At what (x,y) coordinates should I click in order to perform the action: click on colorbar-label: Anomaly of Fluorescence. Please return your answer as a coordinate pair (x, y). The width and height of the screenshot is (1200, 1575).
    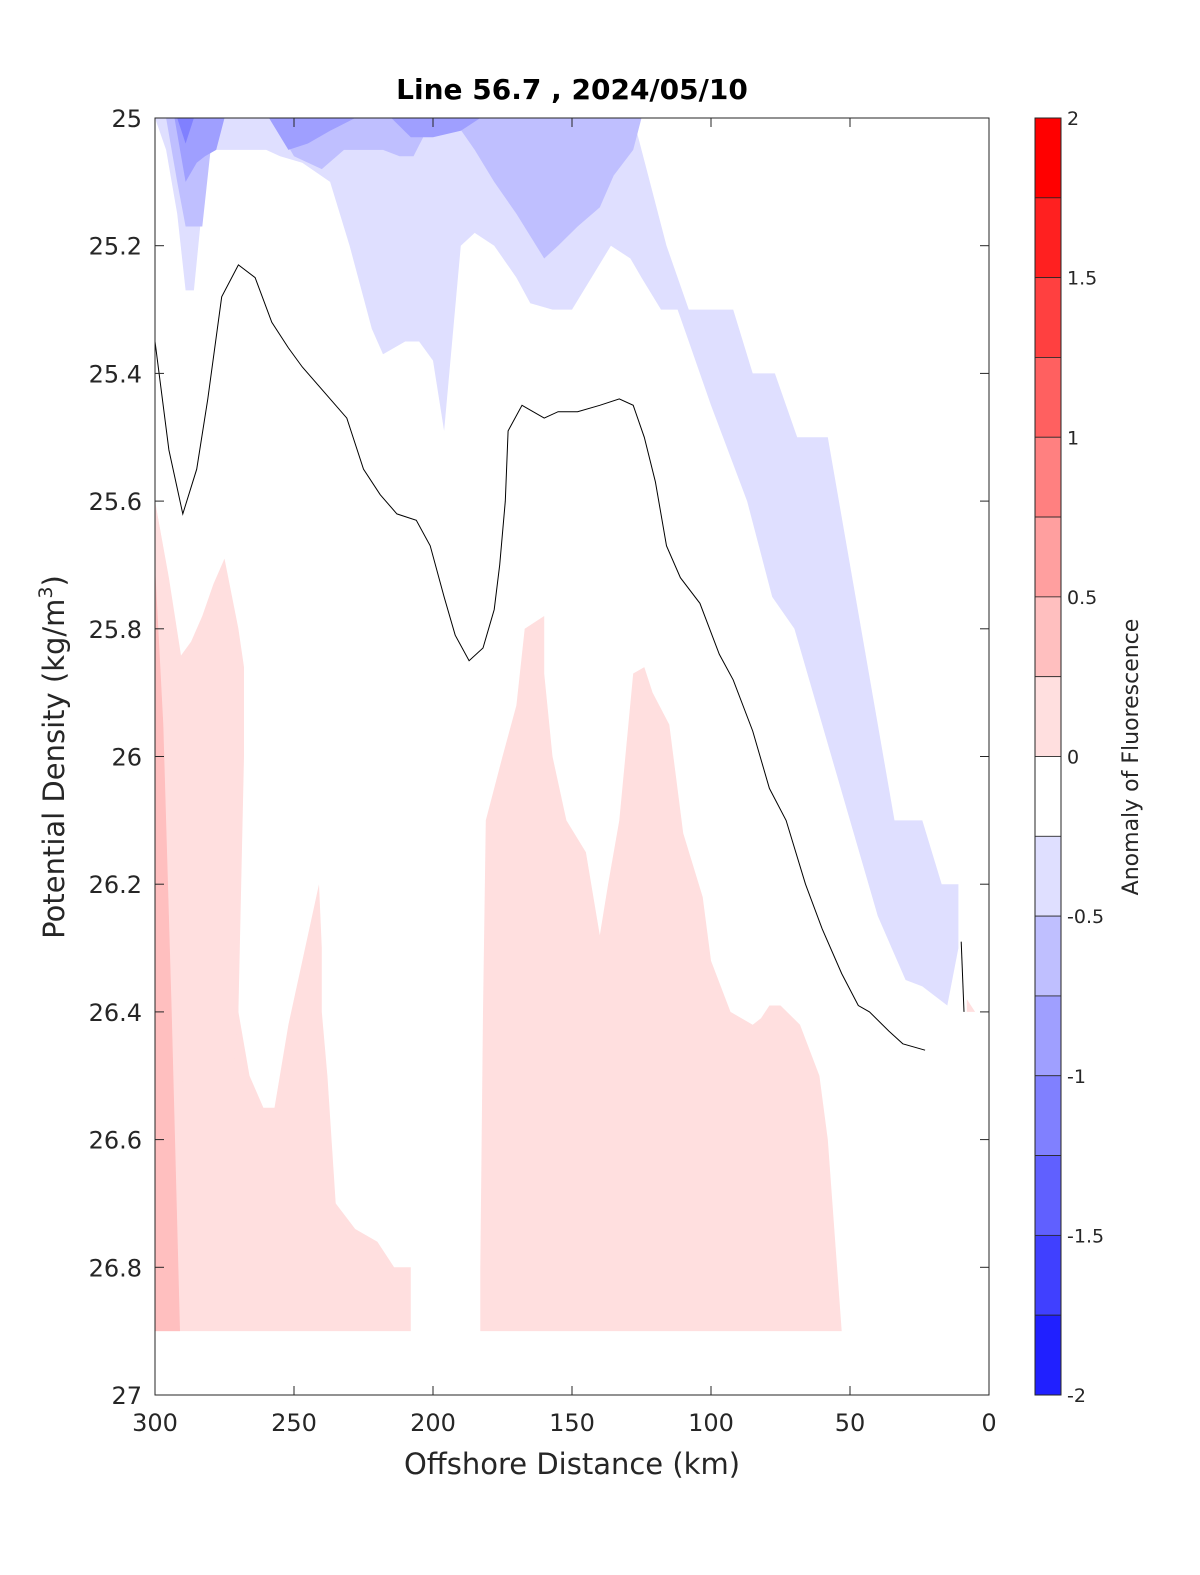
    Looking at the image, I should click on (1131, 757).